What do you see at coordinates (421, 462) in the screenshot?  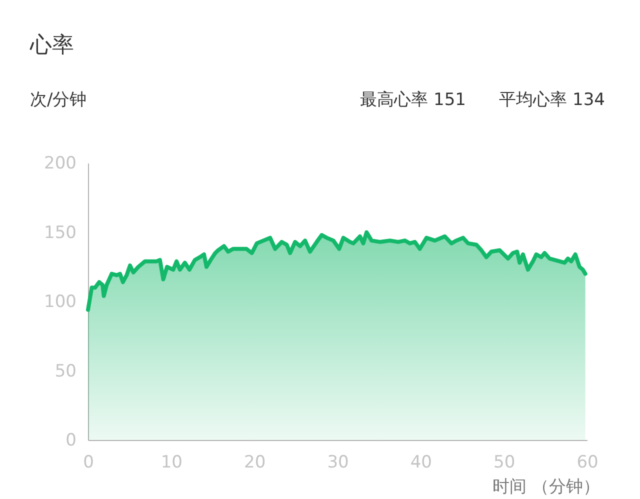 I see `x-tick-label: 40` at bounding box center [421, 462].